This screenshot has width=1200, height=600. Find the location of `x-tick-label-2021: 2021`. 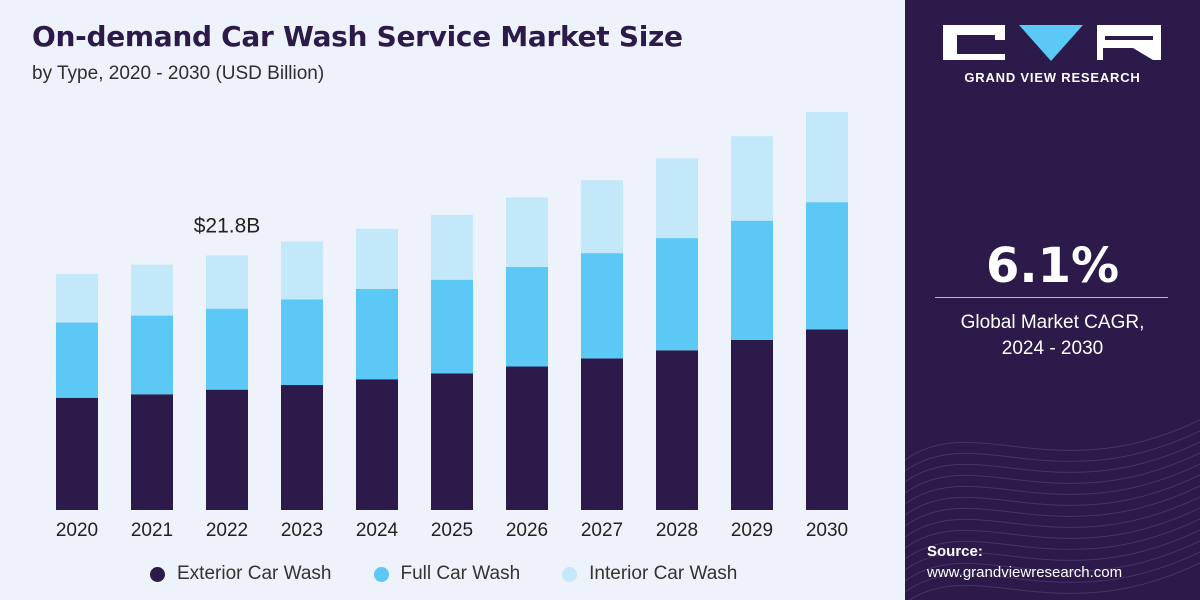

x-tick-label-2021: 2021 is located at coordinates (152, 530).